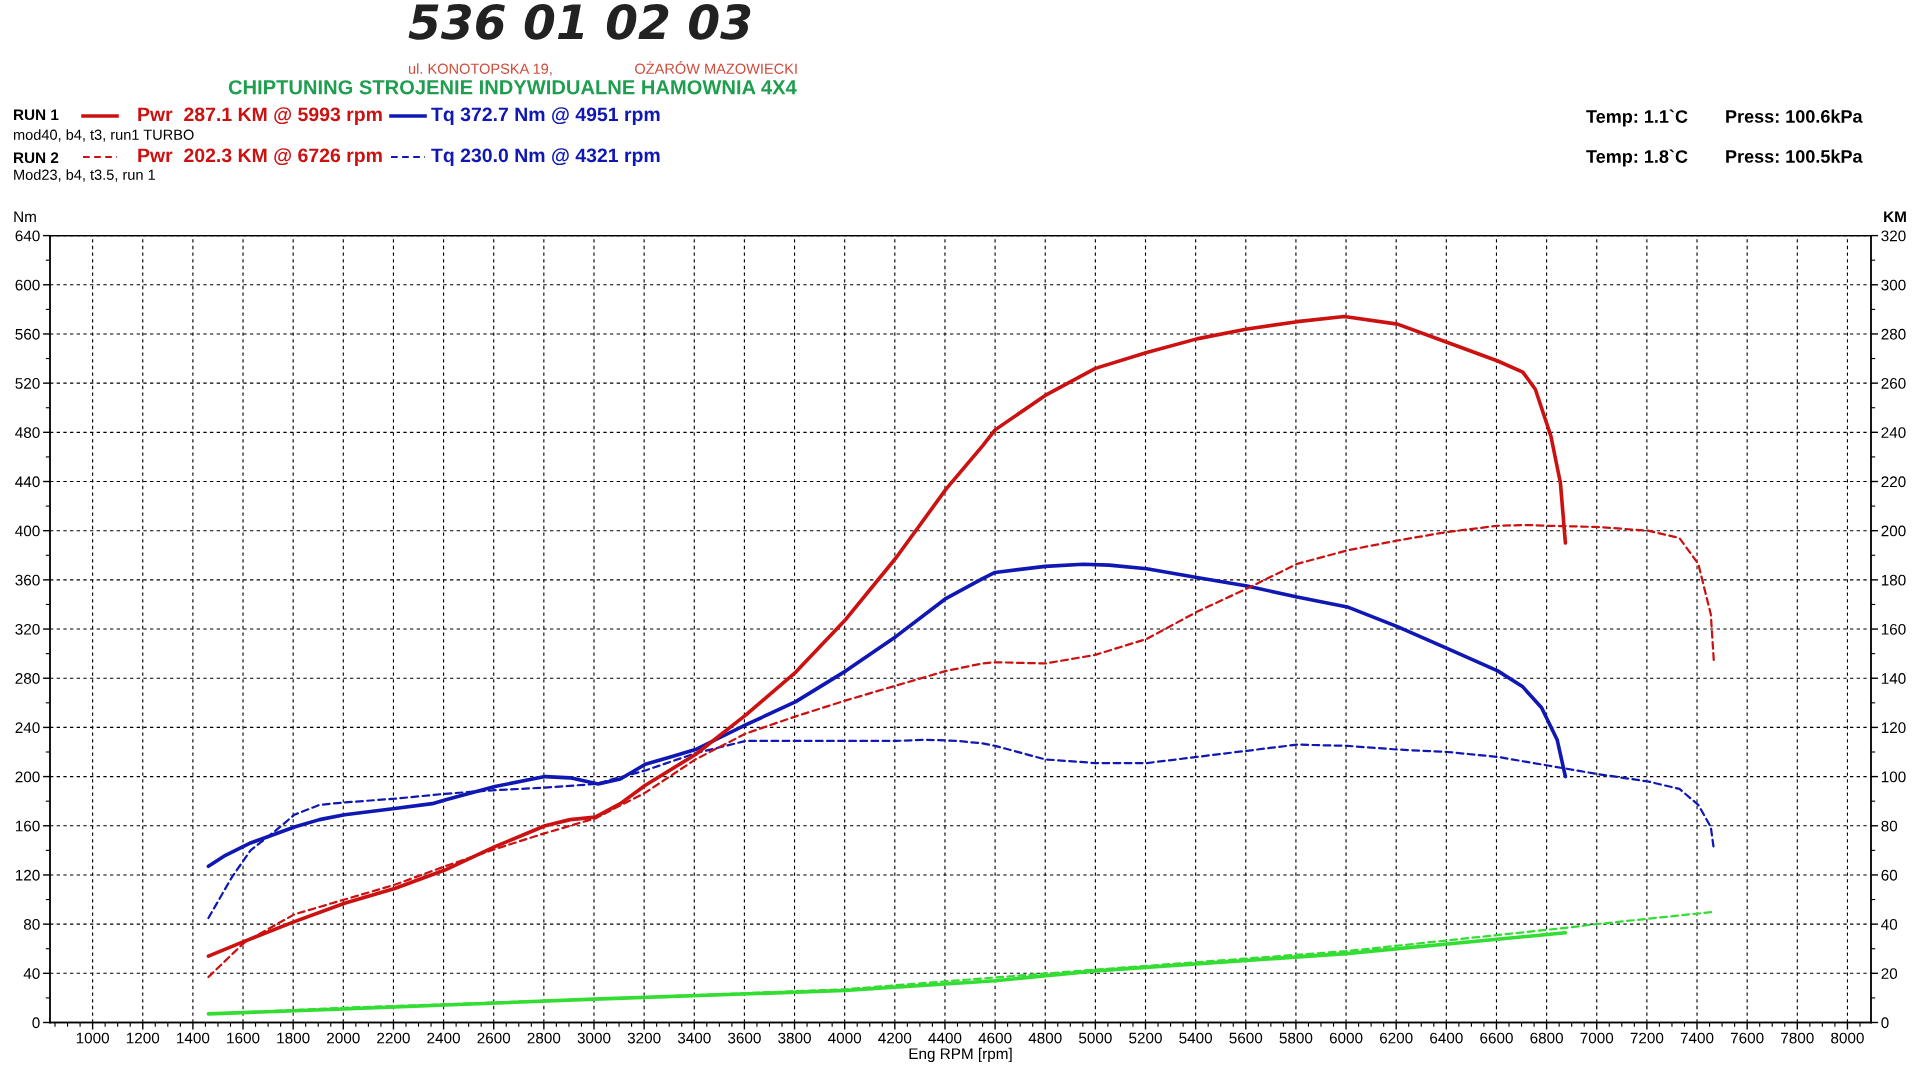 The image size is (1920, 1080). I want to click on y2-tick-label: 140, so click(1893, 678).